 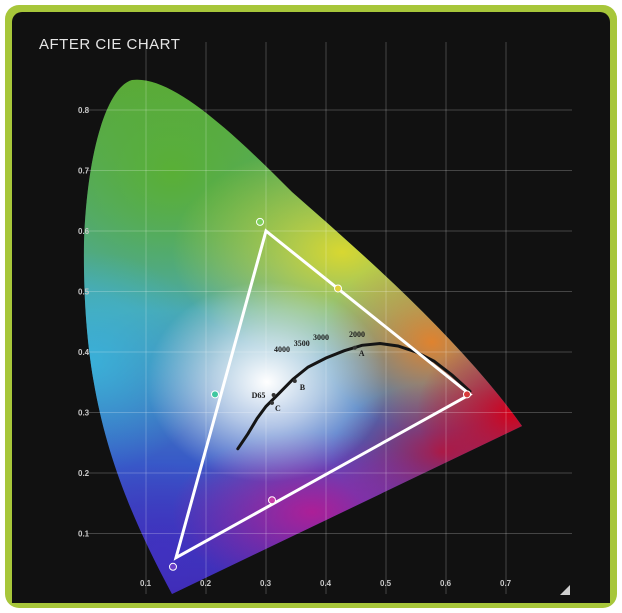 I want to click on x-tick-label: 0.1, so click(x=146, y=583).